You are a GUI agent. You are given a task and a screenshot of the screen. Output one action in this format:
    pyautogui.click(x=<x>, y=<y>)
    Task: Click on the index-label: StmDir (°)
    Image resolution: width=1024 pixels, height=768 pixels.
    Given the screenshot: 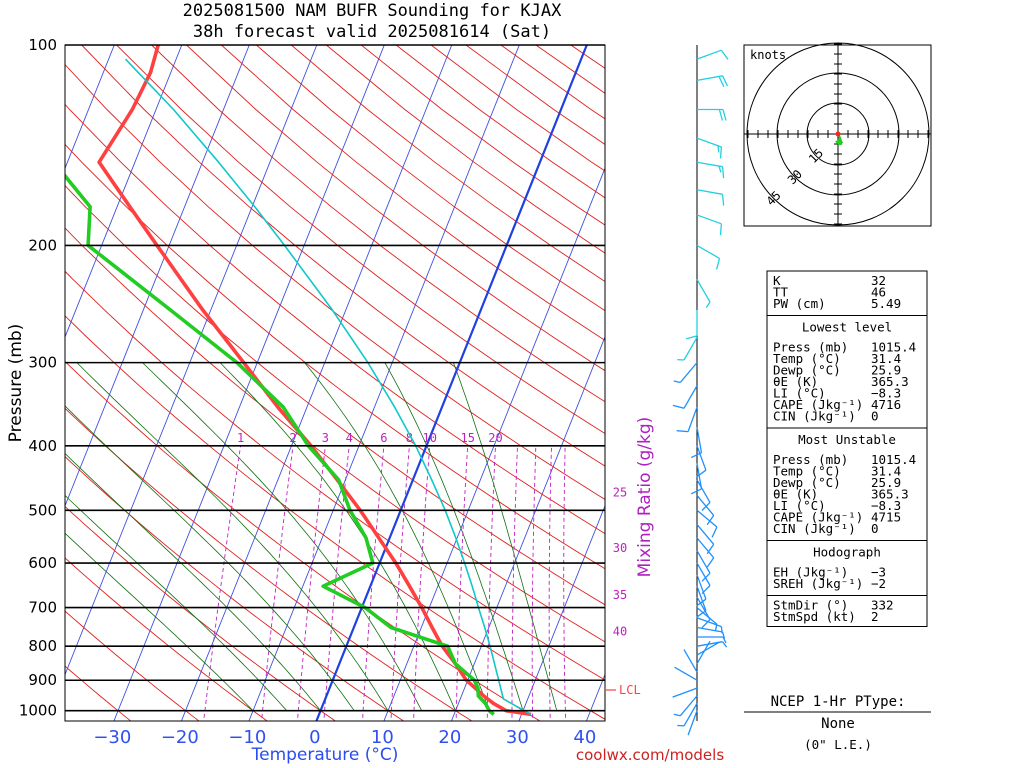 What is the action you would take?
    pyautogui.click(x=810, y=605)
    